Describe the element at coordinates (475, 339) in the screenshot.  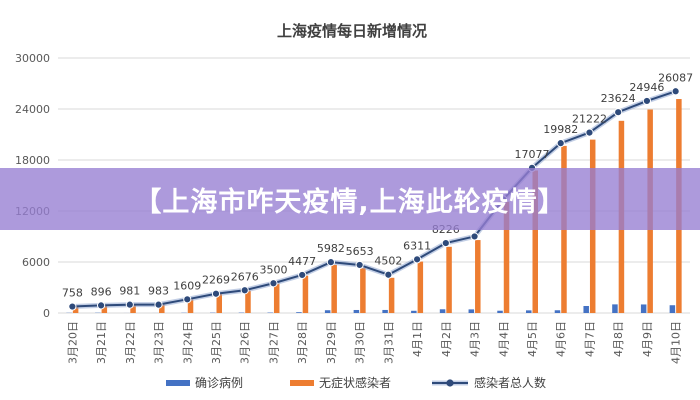
I see `x-tick-label: 4月3日` at that location.